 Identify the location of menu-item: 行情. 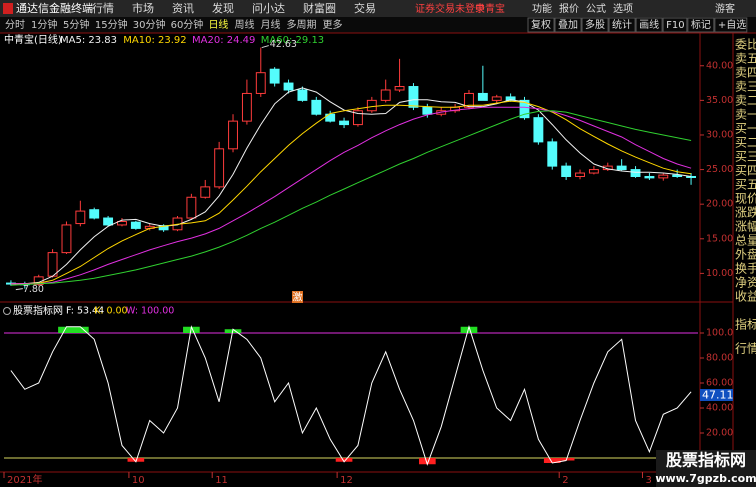
(103, 8).